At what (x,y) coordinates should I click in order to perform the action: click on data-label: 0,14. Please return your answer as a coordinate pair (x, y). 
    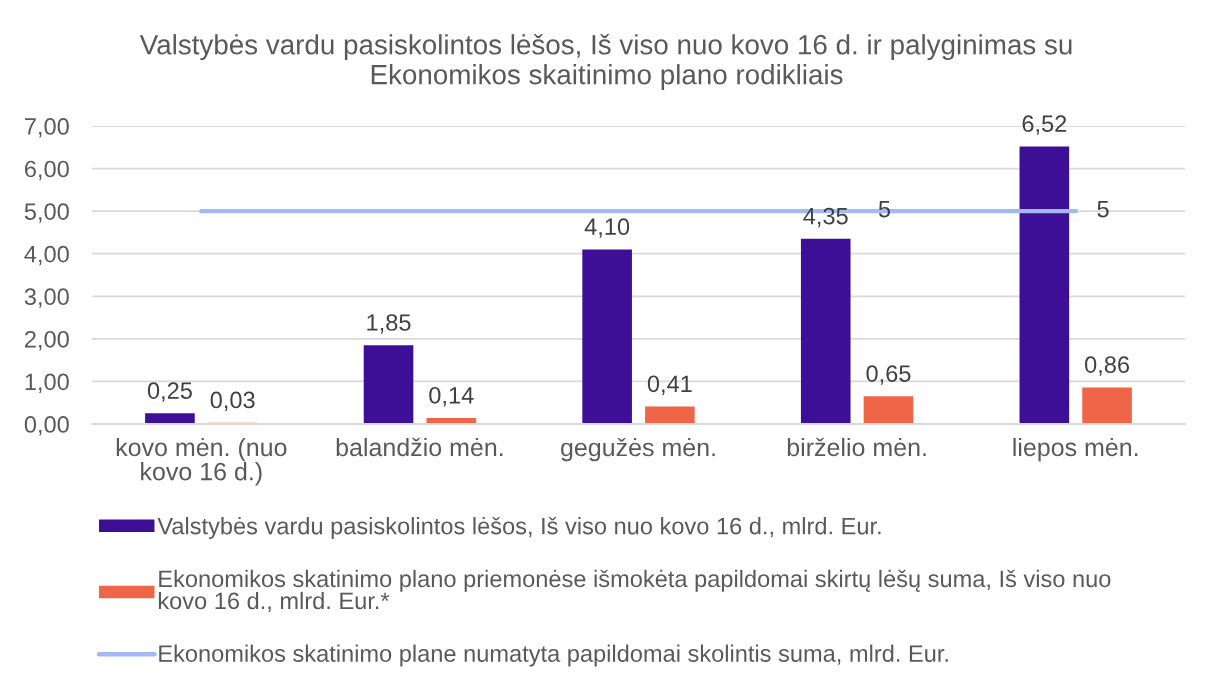
    Looking at the image, I should click on (451, 396).